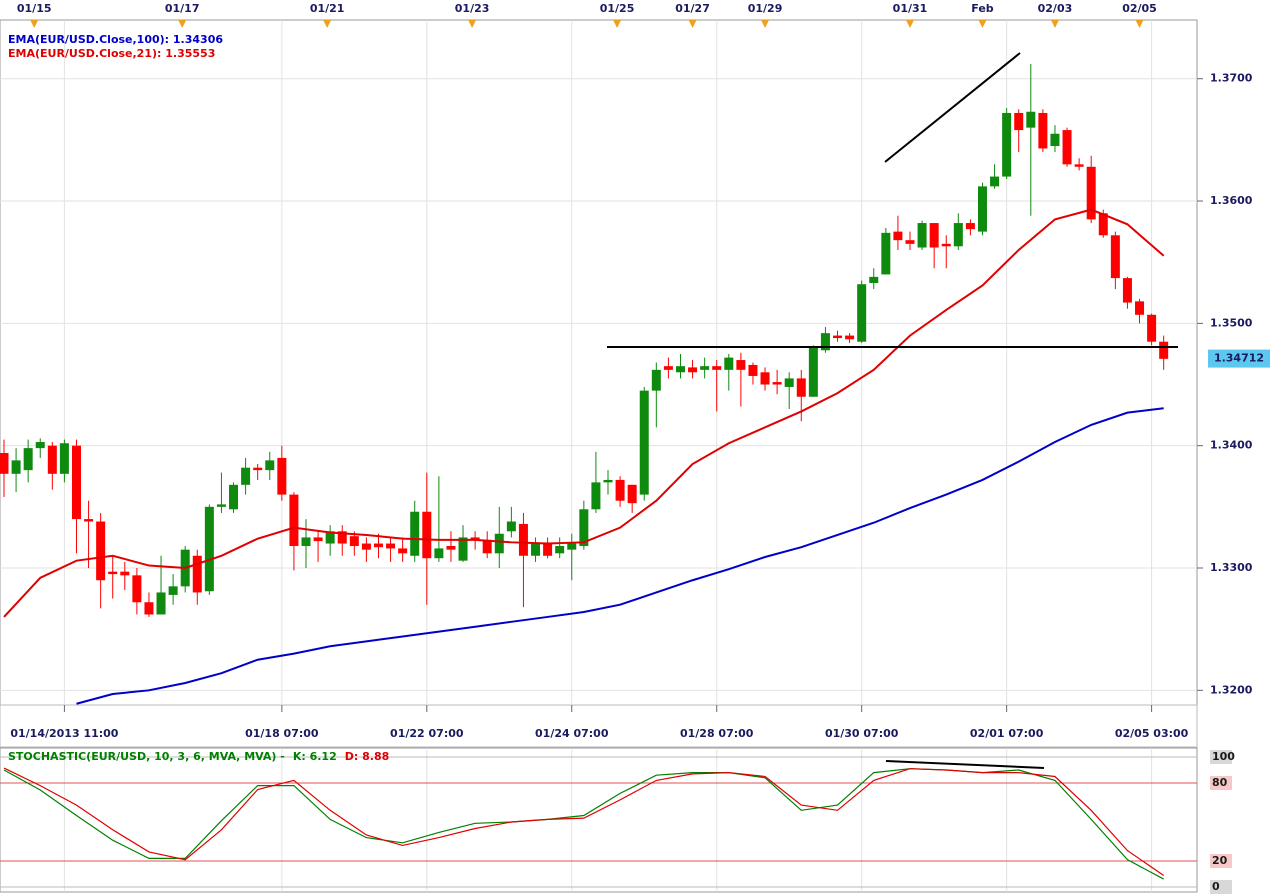  Describe the element at coordinates (315, 756) in the screenshot. I see `legend-entry: K: 6.12` at that location.